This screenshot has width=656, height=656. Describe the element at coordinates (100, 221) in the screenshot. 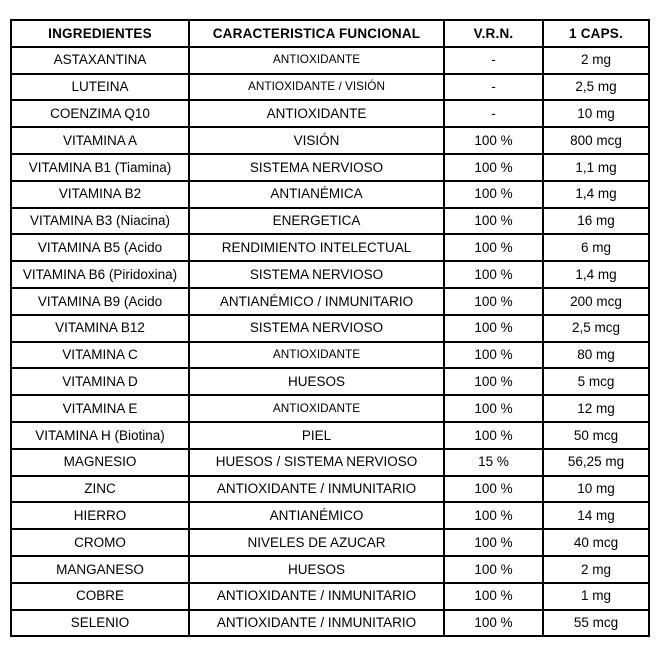

I see `ingredient-cell: VITAMINA B3 (Niacina)` at that location.